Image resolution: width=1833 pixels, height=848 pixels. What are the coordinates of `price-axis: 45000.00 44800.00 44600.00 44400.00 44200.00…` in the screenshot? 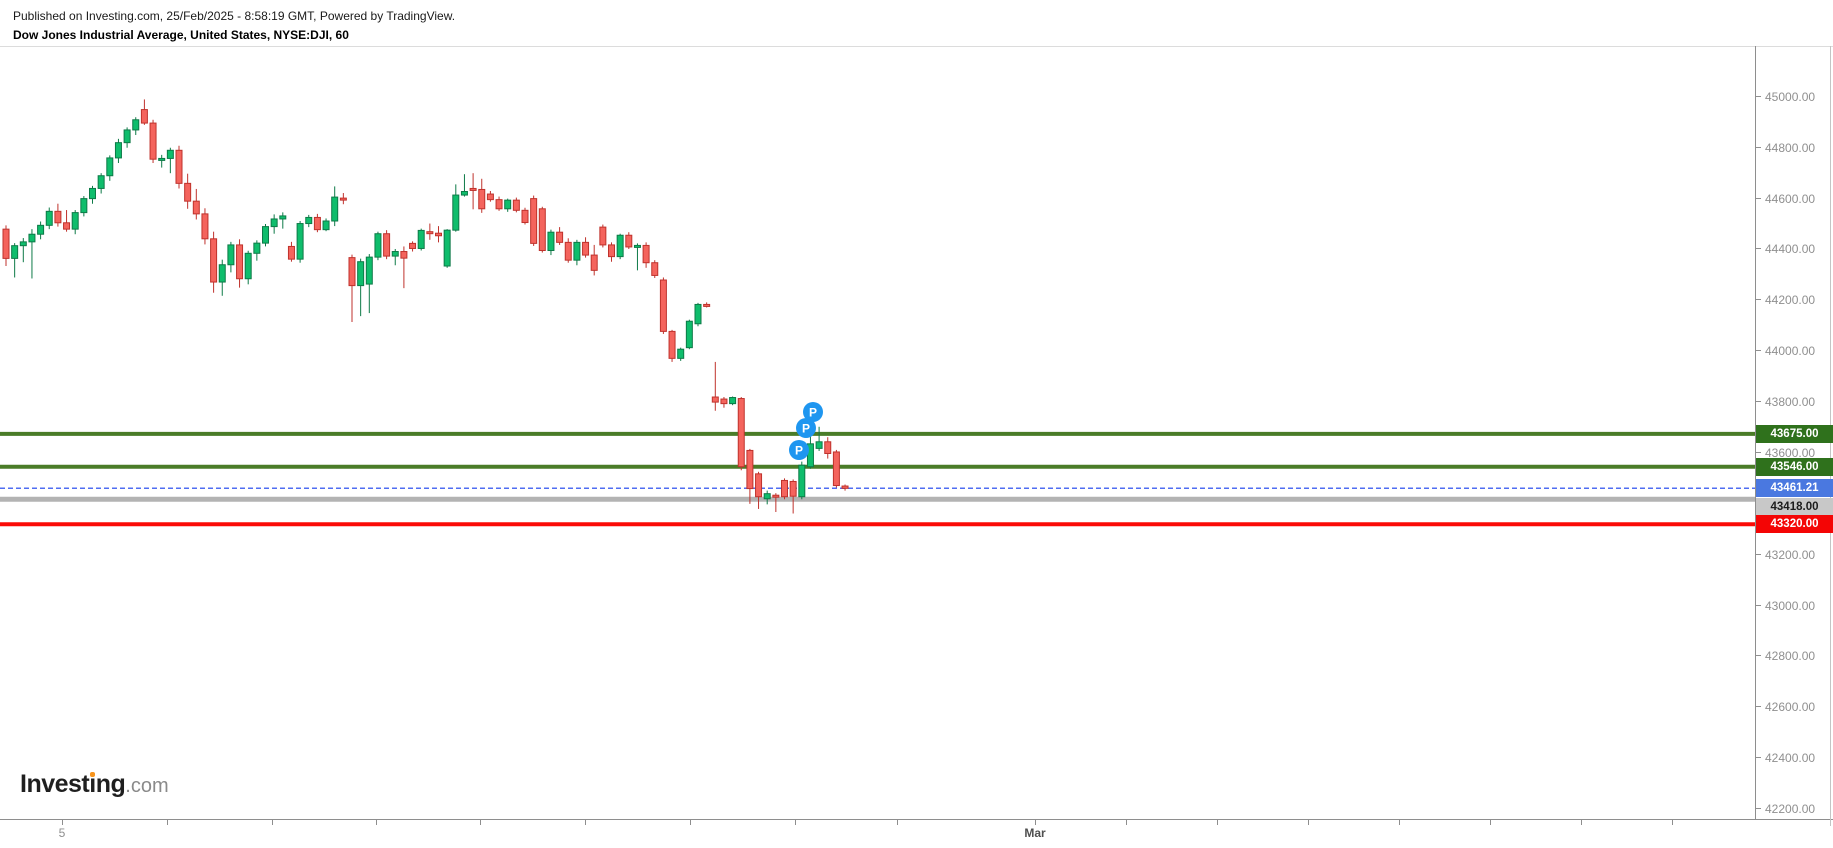 It's located at (1794, 432).